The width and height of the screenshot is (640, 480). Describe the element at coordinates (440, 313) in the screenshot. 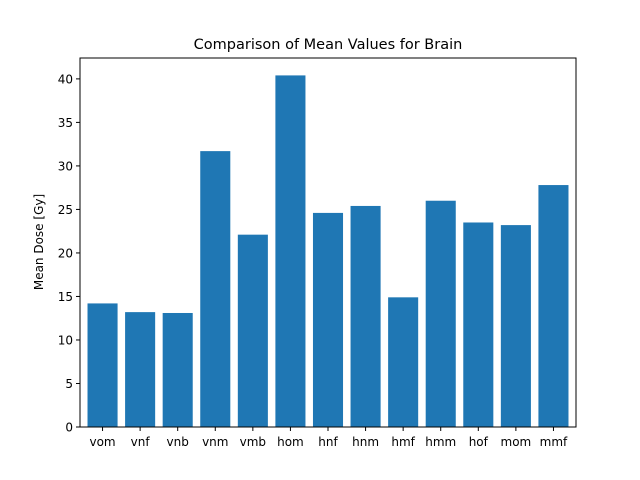

I see `bar-hmm` at that location.